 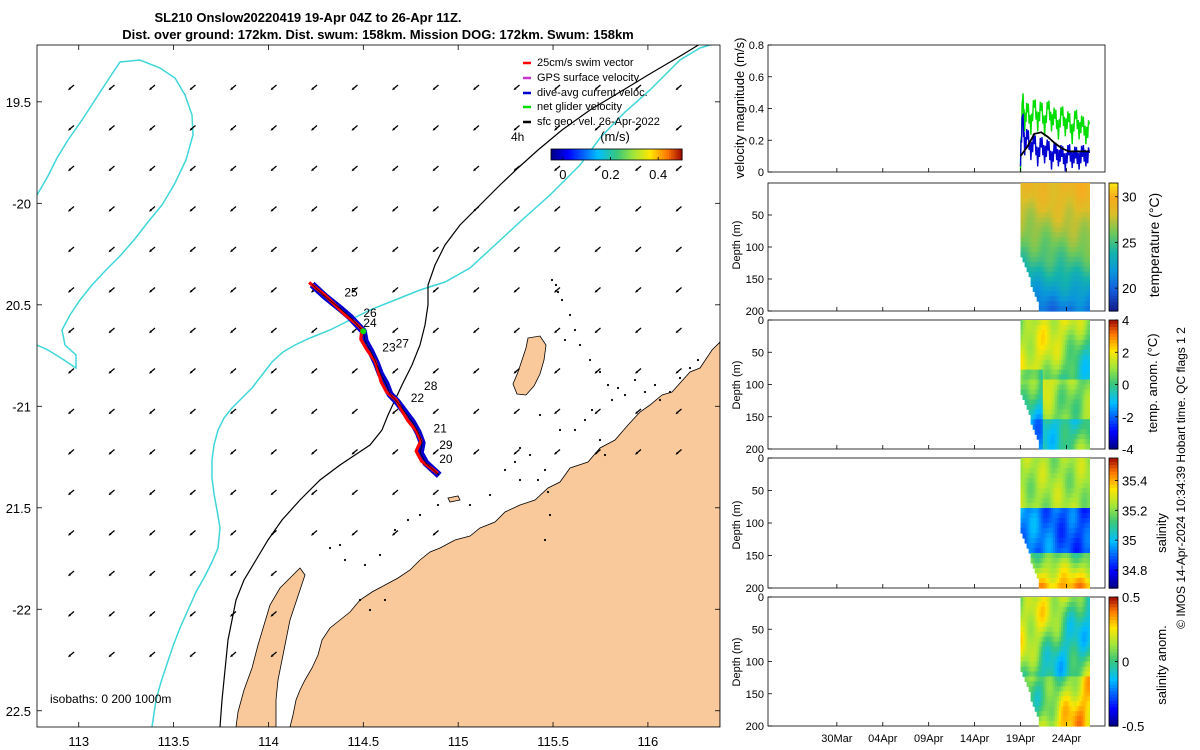 What do you see at coordinates (18, 711) in the screenshot?
I see `map-ytick-label: 22.5` at bounding box center [18, 711].